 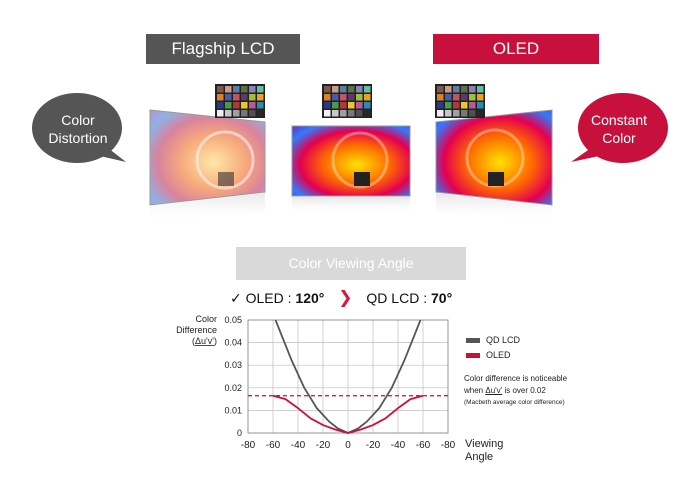 What do you see at coordinates (196, 330) in the screenshot?
I see `y-axis-title: Color Difference (Δu'v')` at bounding box center [196, 330].